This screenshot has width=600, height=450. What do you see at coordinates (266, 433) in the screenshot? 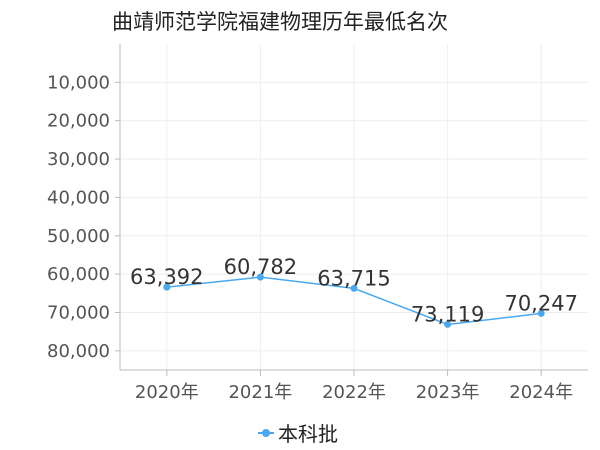
I see `legend-marker-icon` at bounding box center [266, 433].